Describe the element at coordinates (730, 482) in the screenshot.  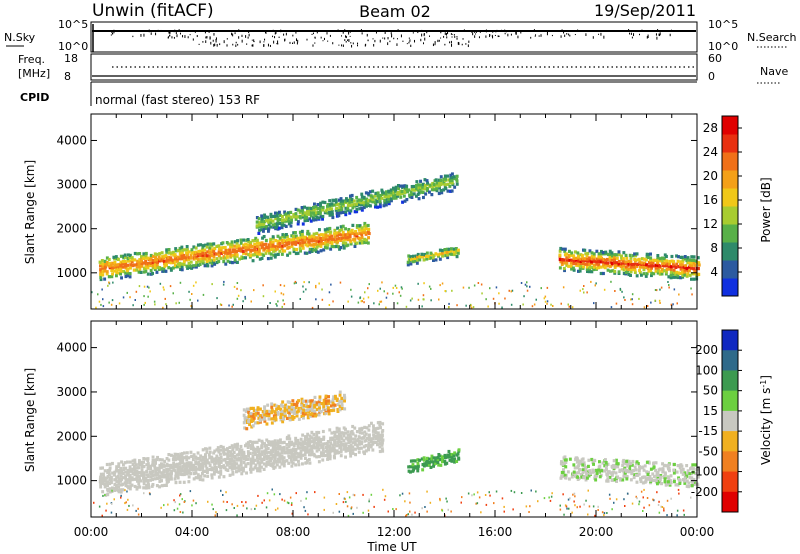
I see `velocity-cbar-swatch` at that location.